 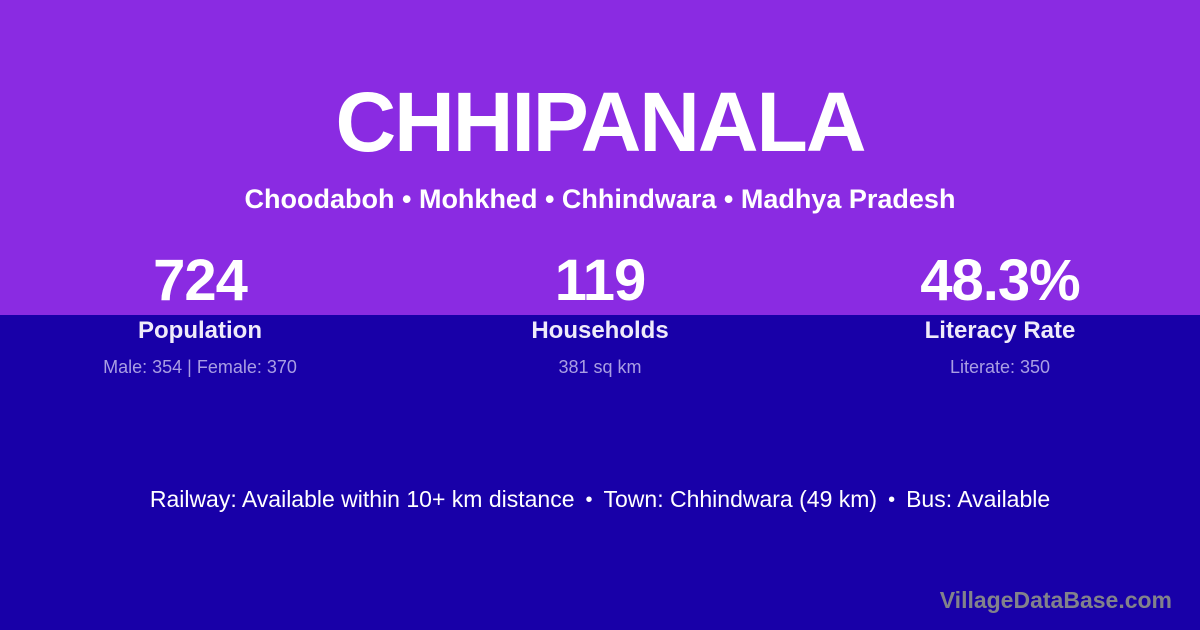 What do you see at coordinates (740, 499) in the screenshot?
I see `town-info: Town: Chhindwara (49 km)` at bounding box center [740, 499].